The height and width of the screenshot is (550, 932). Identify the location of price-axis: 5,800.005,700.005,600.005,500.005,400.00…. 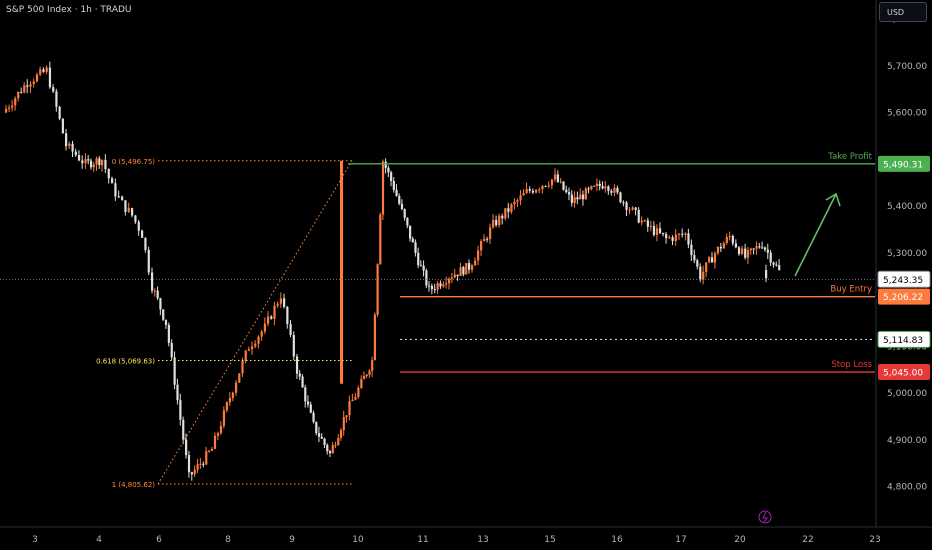
(903, 263).